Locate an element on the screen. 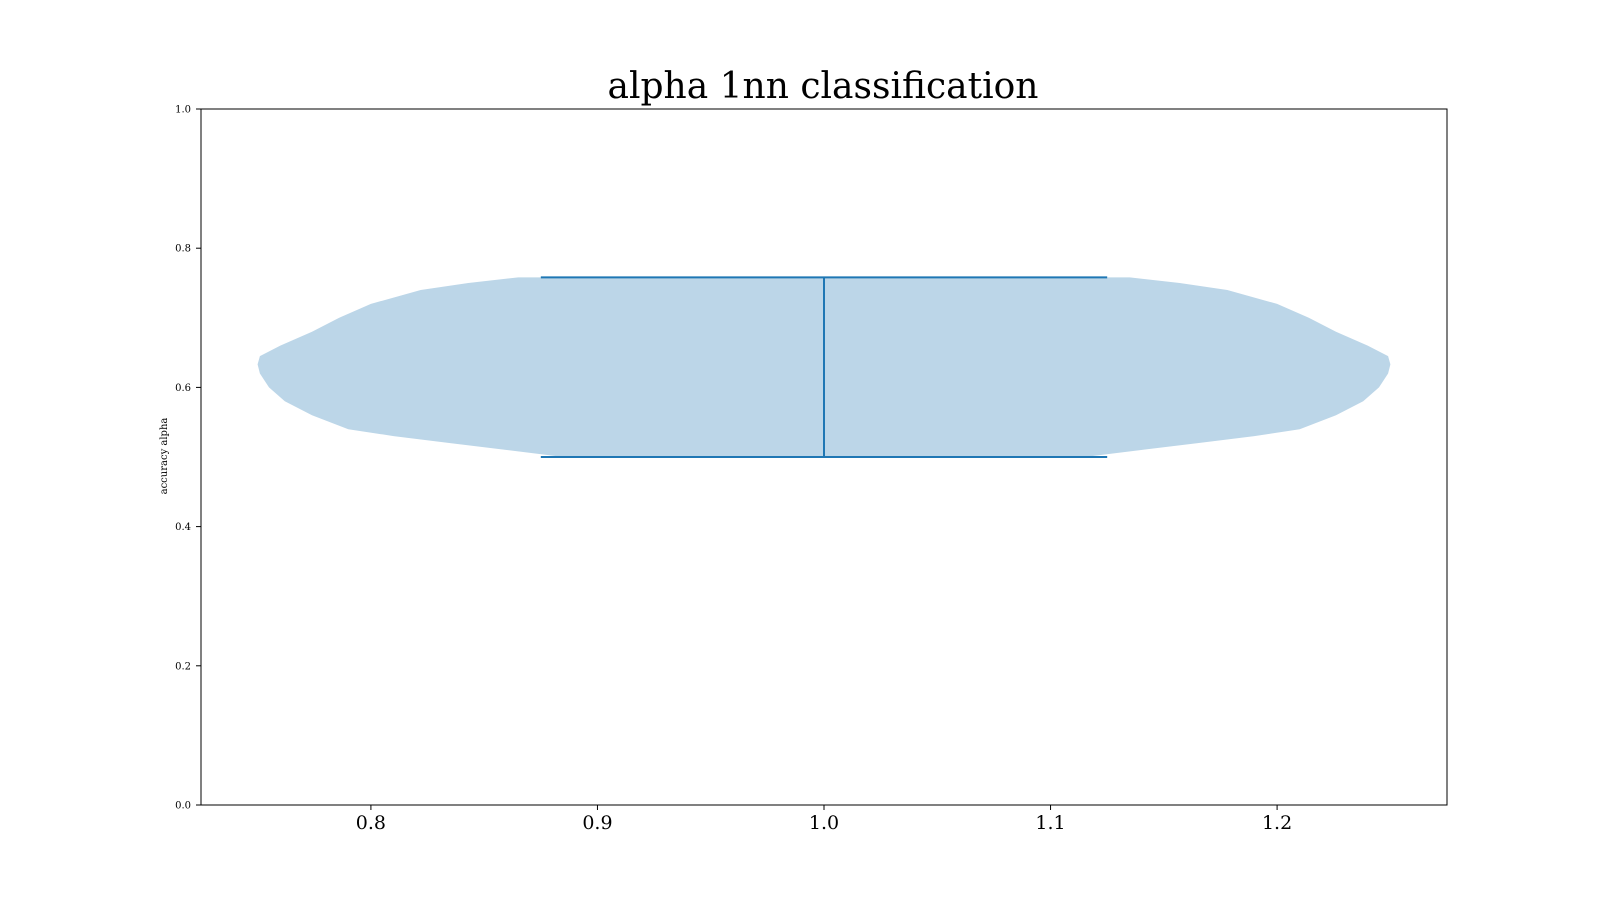 This screenshot has height=900, width=1600. y-axis-label: accuracy alpha is located at coordinates (164, 456).